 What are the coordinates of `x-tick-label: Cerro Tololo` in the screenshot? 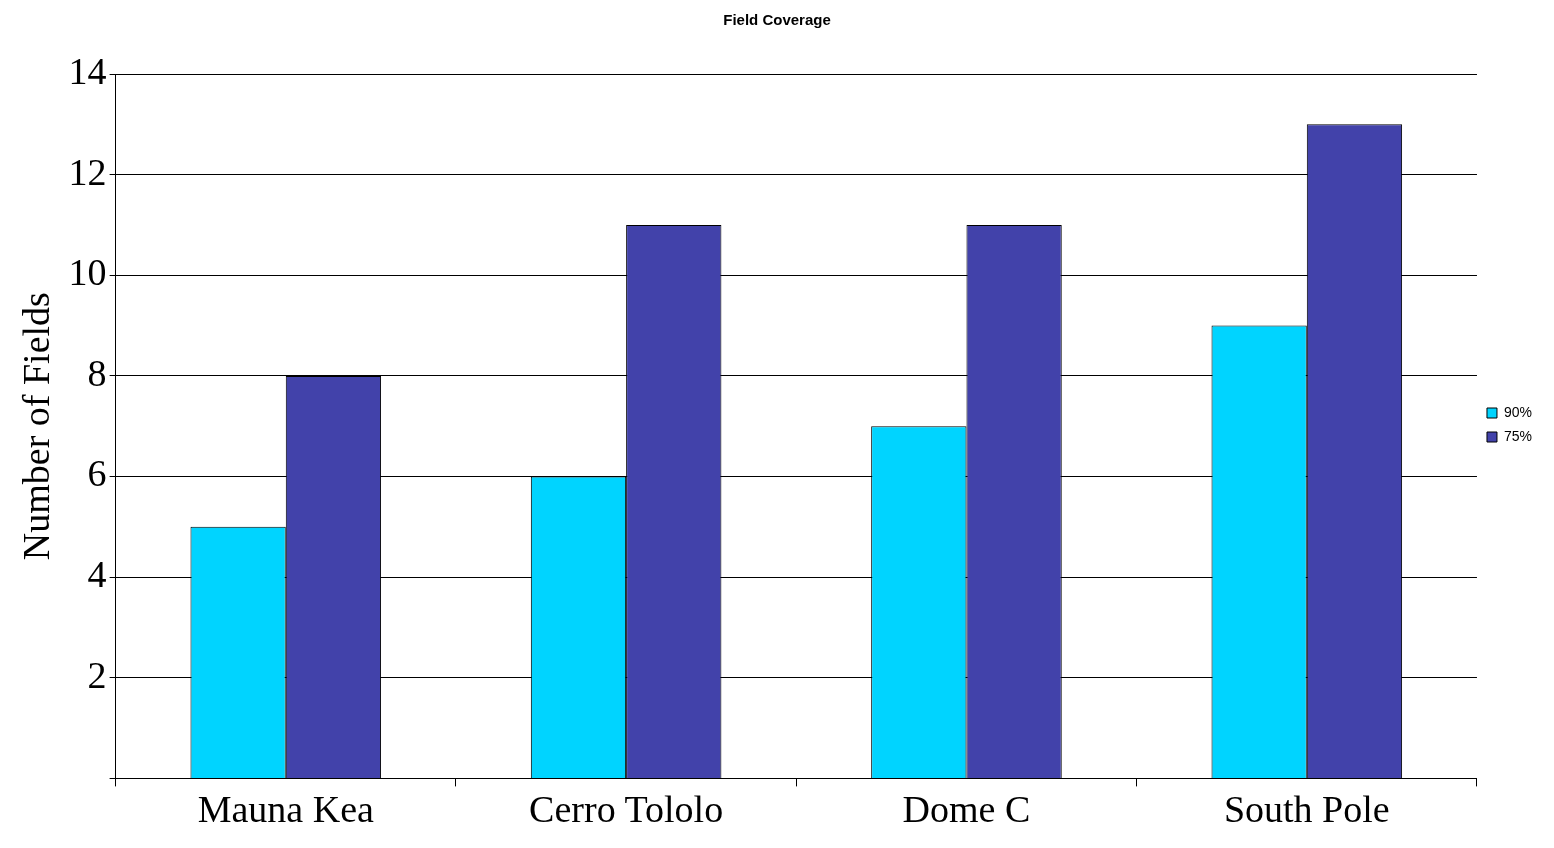 It's located at (626, 809).